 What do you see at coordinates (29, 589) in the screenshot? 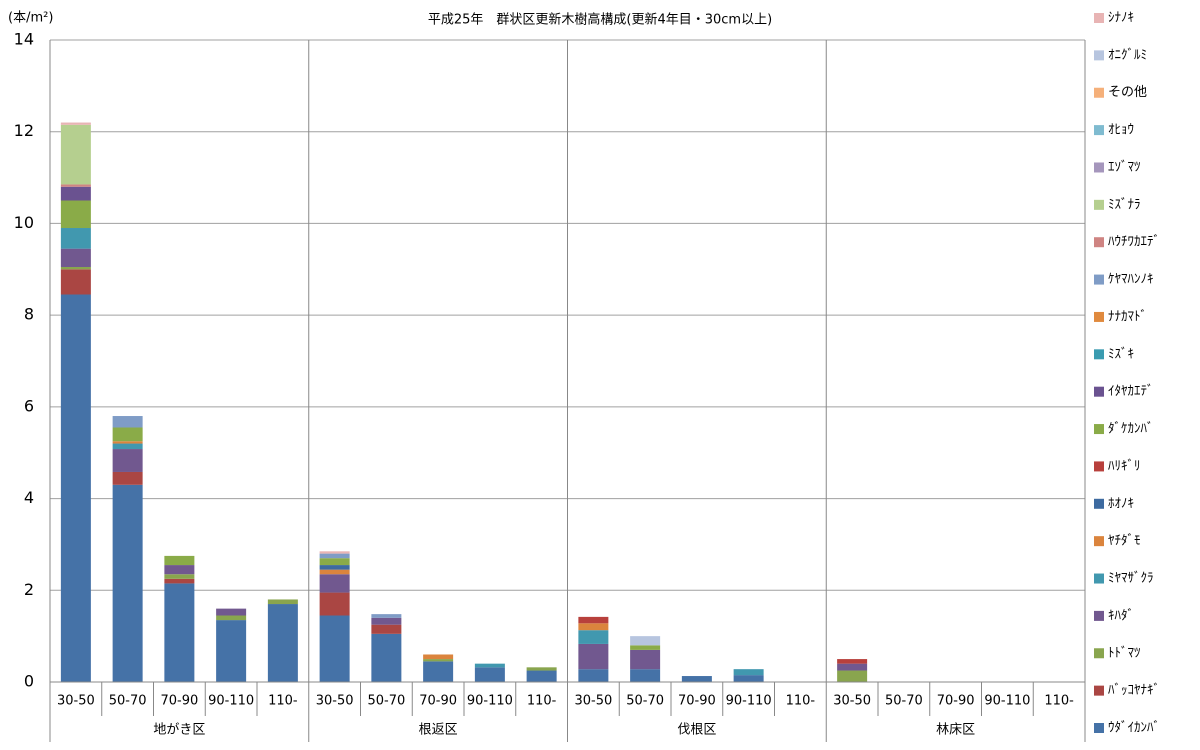
I see `y-tick-label: 2` at bounding box center [29, 589].